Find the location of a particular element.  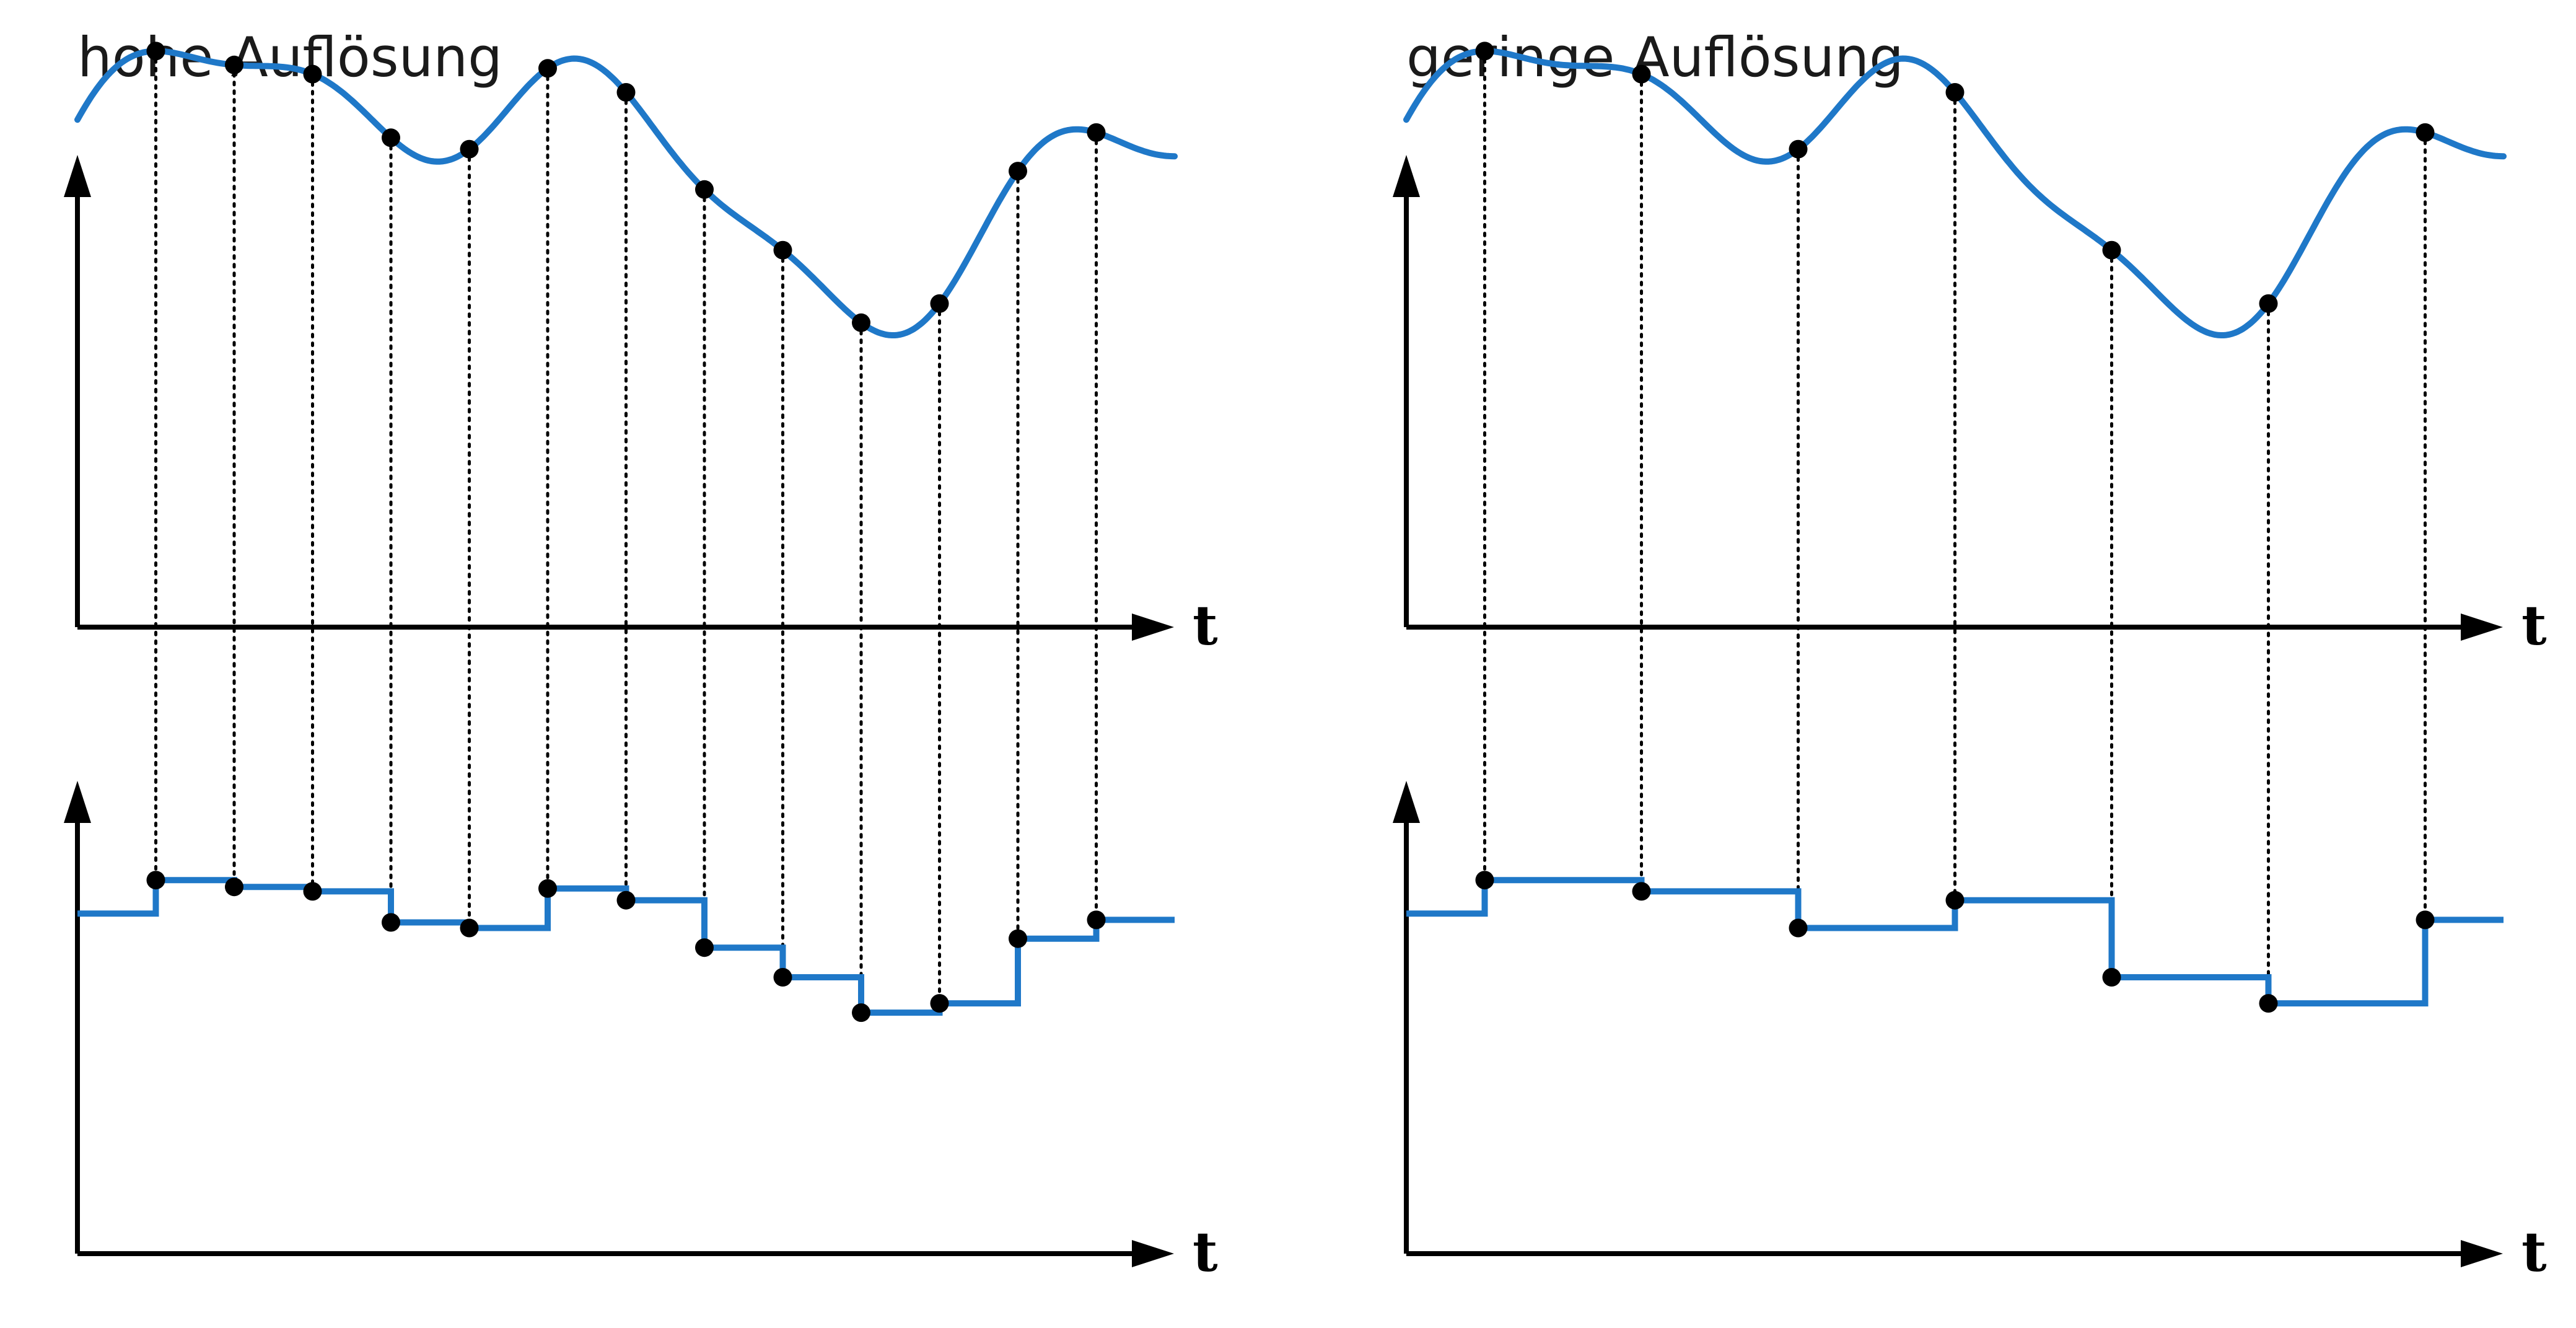

x-arrow-lower-high is located at coordinates (1153, 1253).